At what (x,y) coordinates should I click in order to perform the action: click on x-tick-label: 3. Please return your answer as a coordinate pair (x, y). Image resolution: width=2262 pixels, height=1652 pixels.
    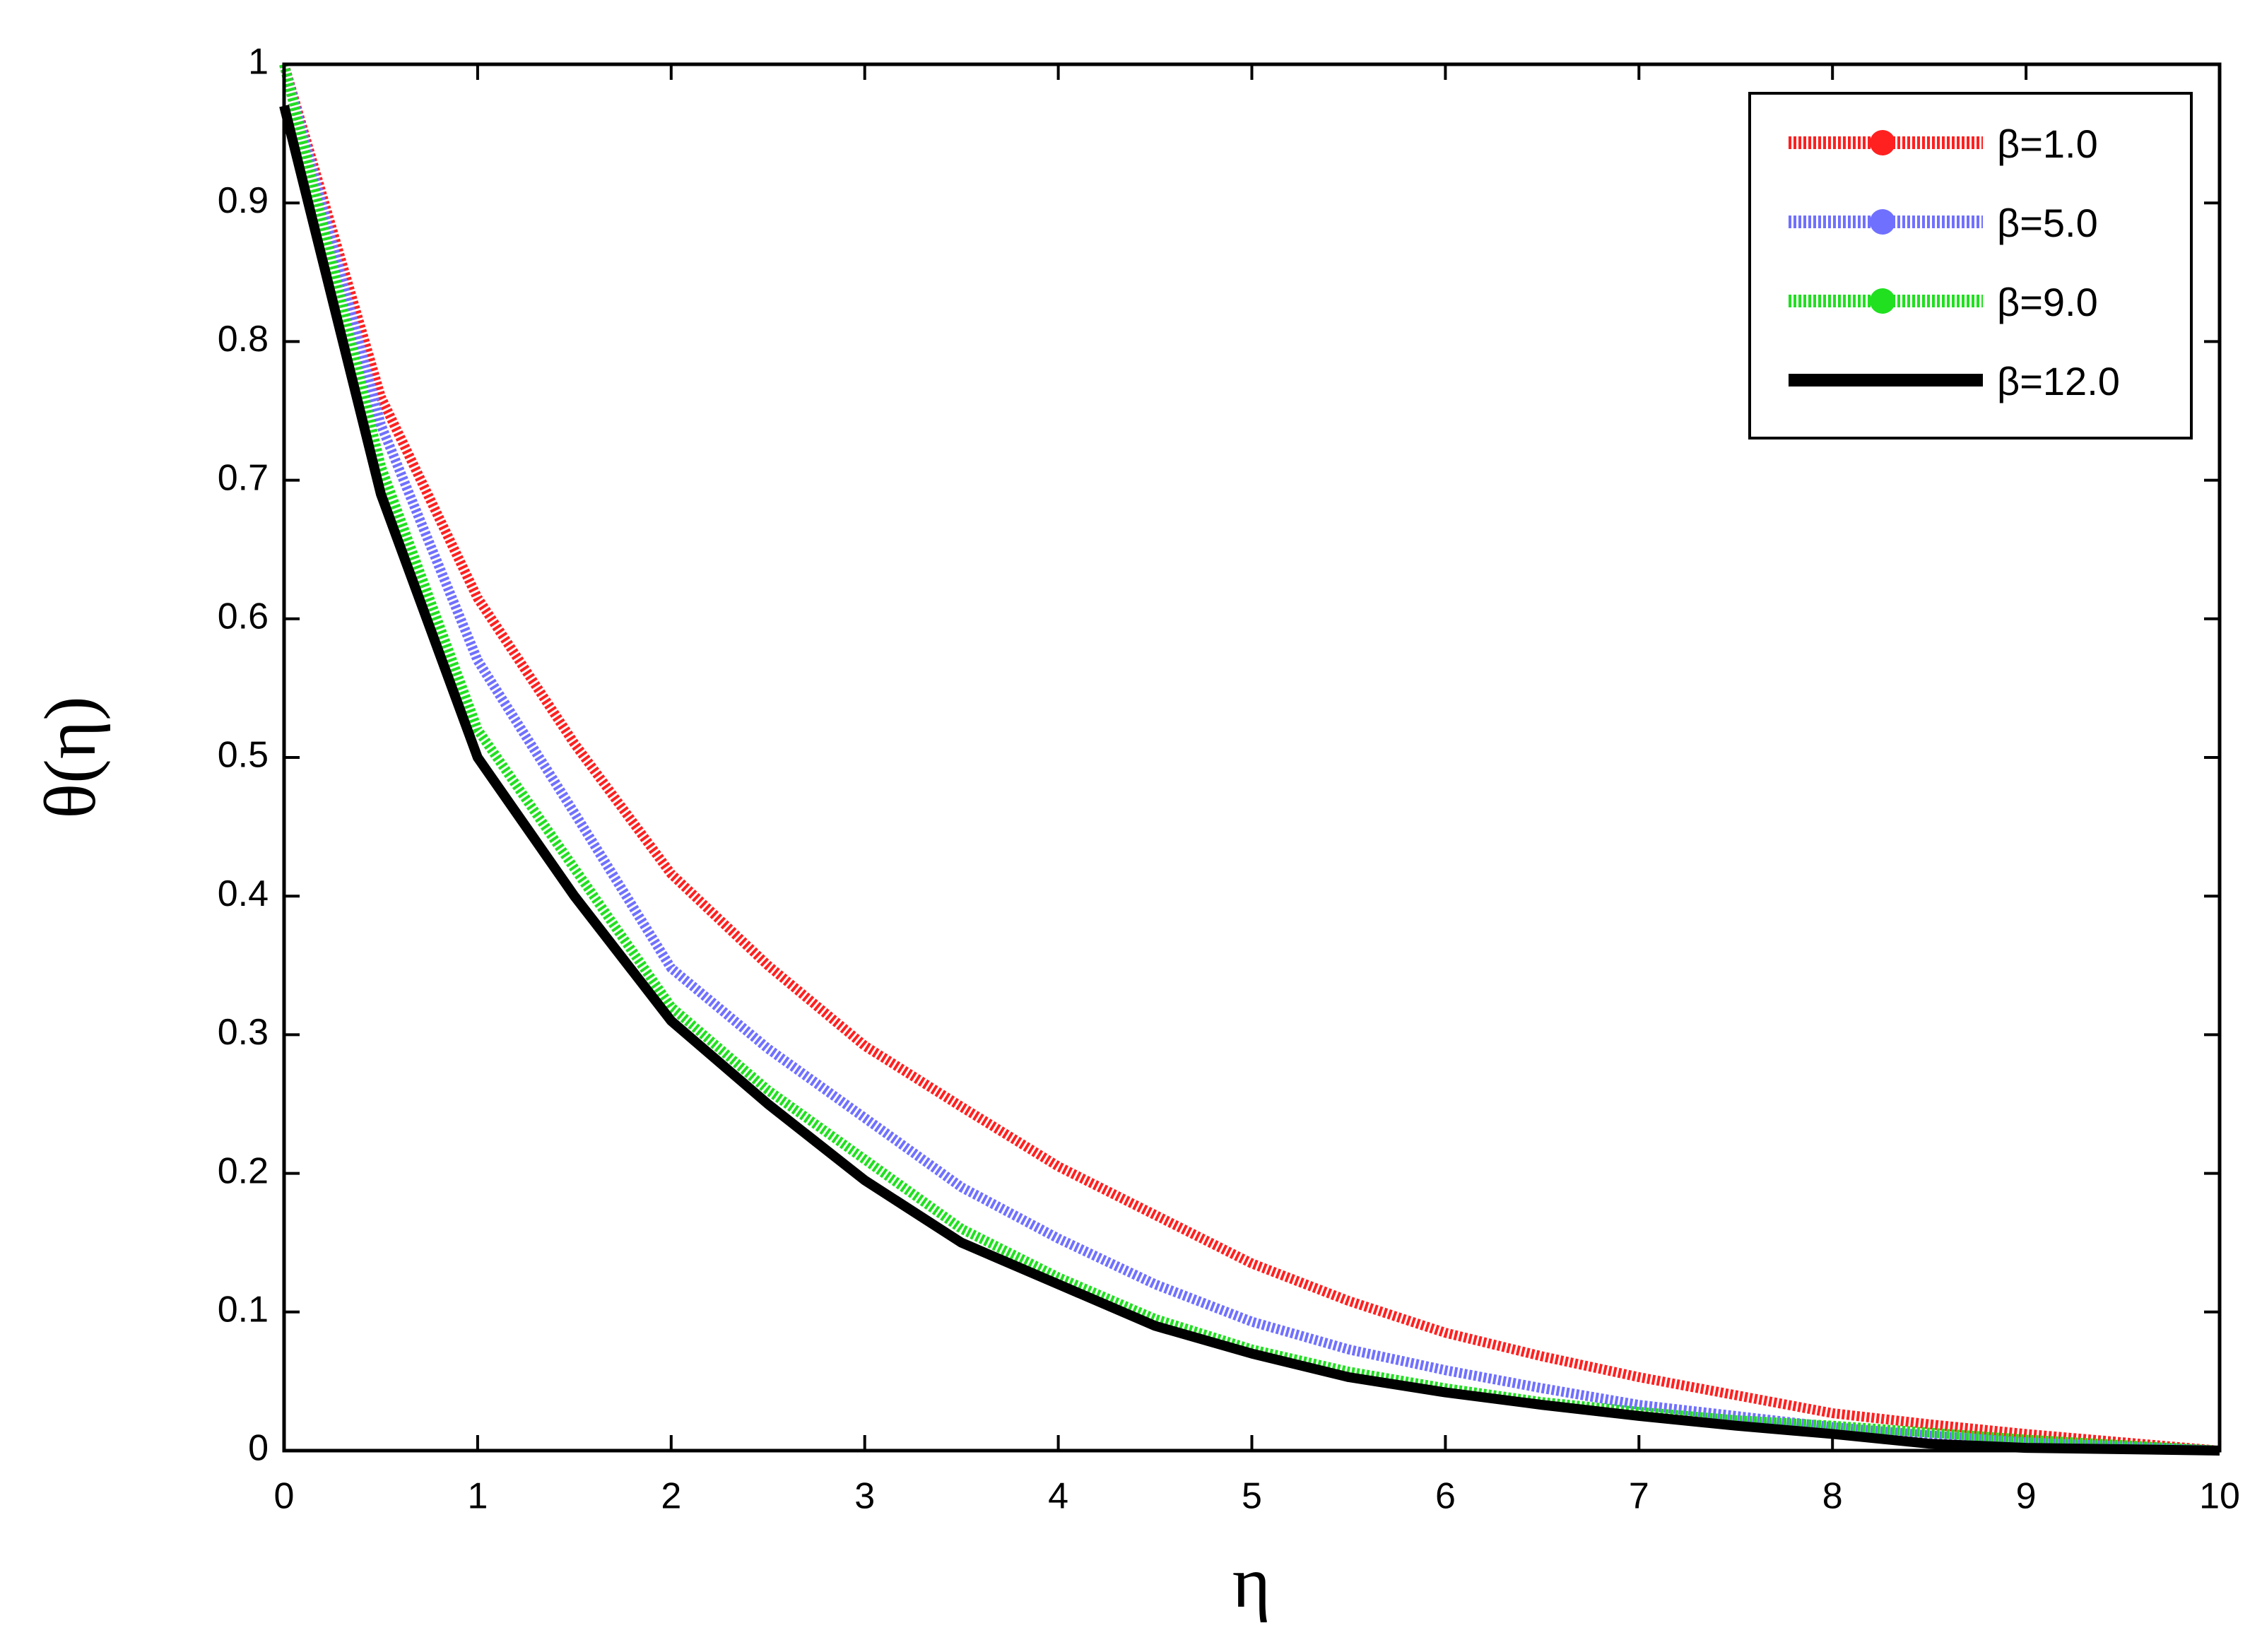
    Looking at the image, I should click on (864, 1496).